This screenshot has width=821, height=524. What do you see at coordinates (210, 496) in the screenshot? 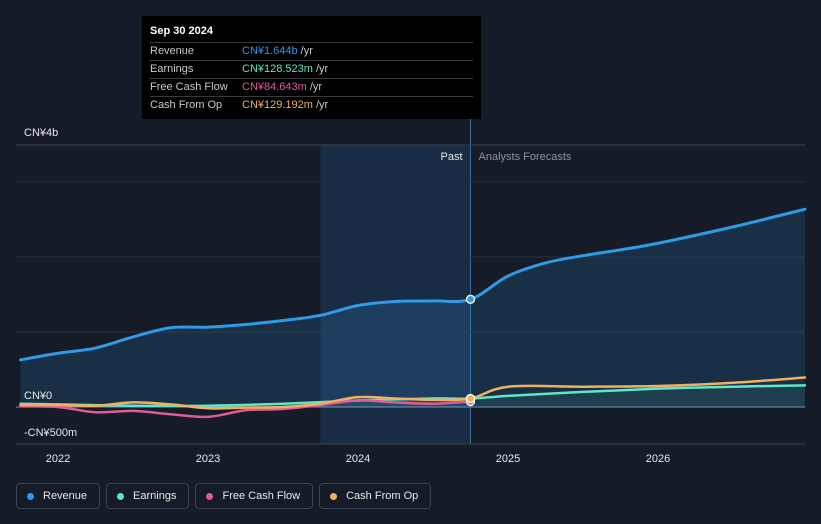
I see `free-cash-flow-dot-icon` at bounding box center [210, 496].